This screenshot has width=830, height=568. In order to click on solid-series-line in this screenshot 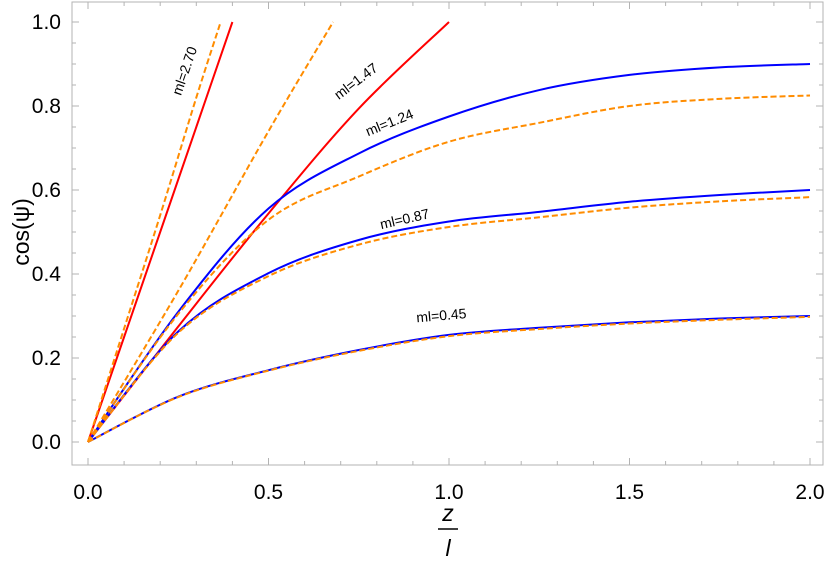, I will do `click(160, 232)`.